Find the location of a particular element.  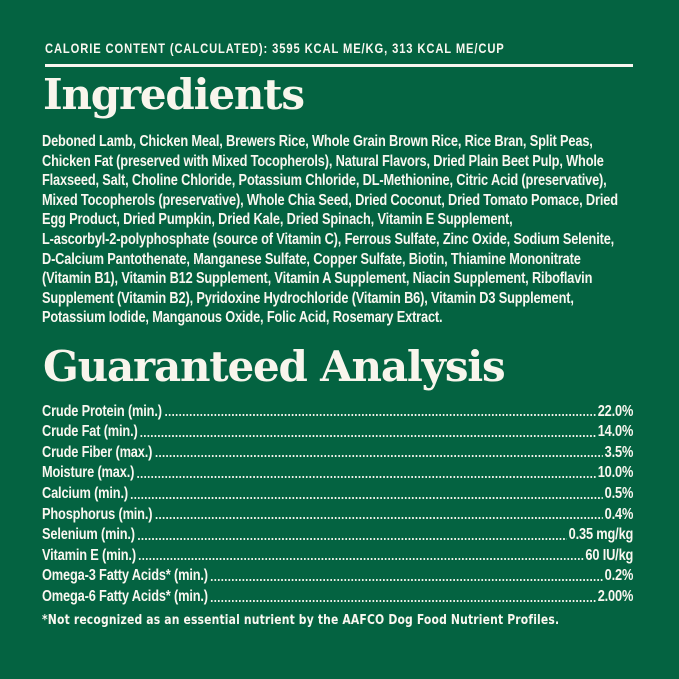

analysis-row: Crude Protein (min.) 22.0% is located at coordinates (337, 410).